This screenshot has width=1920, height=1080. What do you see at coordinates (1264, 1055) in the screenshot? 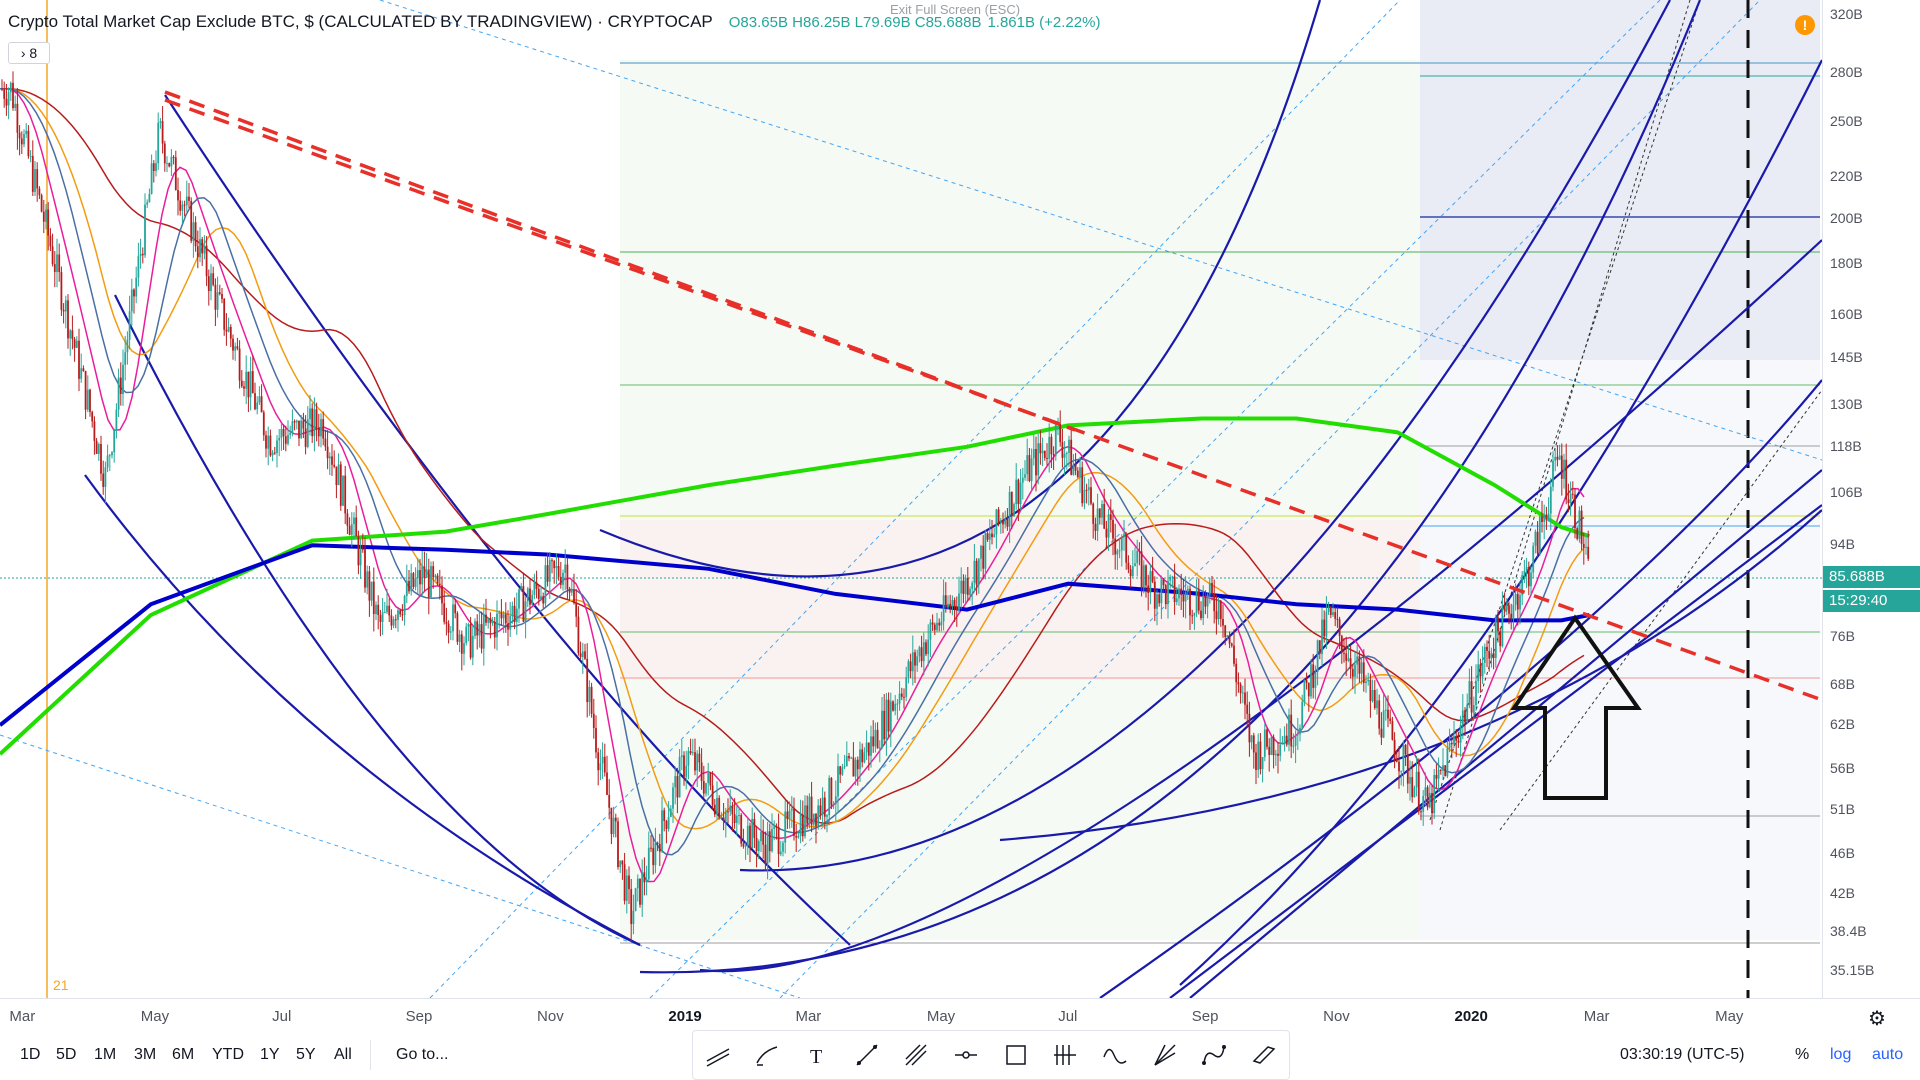
I see `parallel-channel-icon` at bounding box center [1264, 1055].